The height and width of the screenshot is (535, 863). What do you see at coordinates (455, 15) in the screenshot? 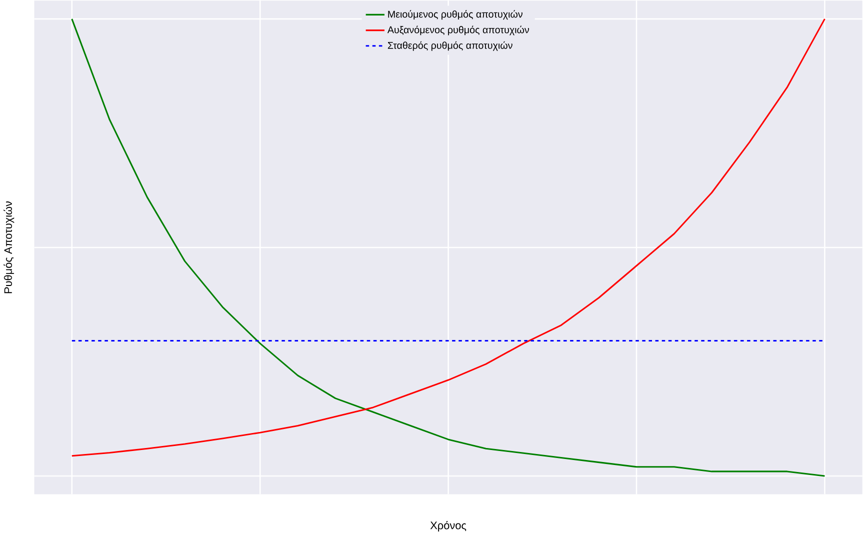
I see `legend-label: Μειούμενος ρυθμός αποτυχιών` at bounding box center [455, 15].